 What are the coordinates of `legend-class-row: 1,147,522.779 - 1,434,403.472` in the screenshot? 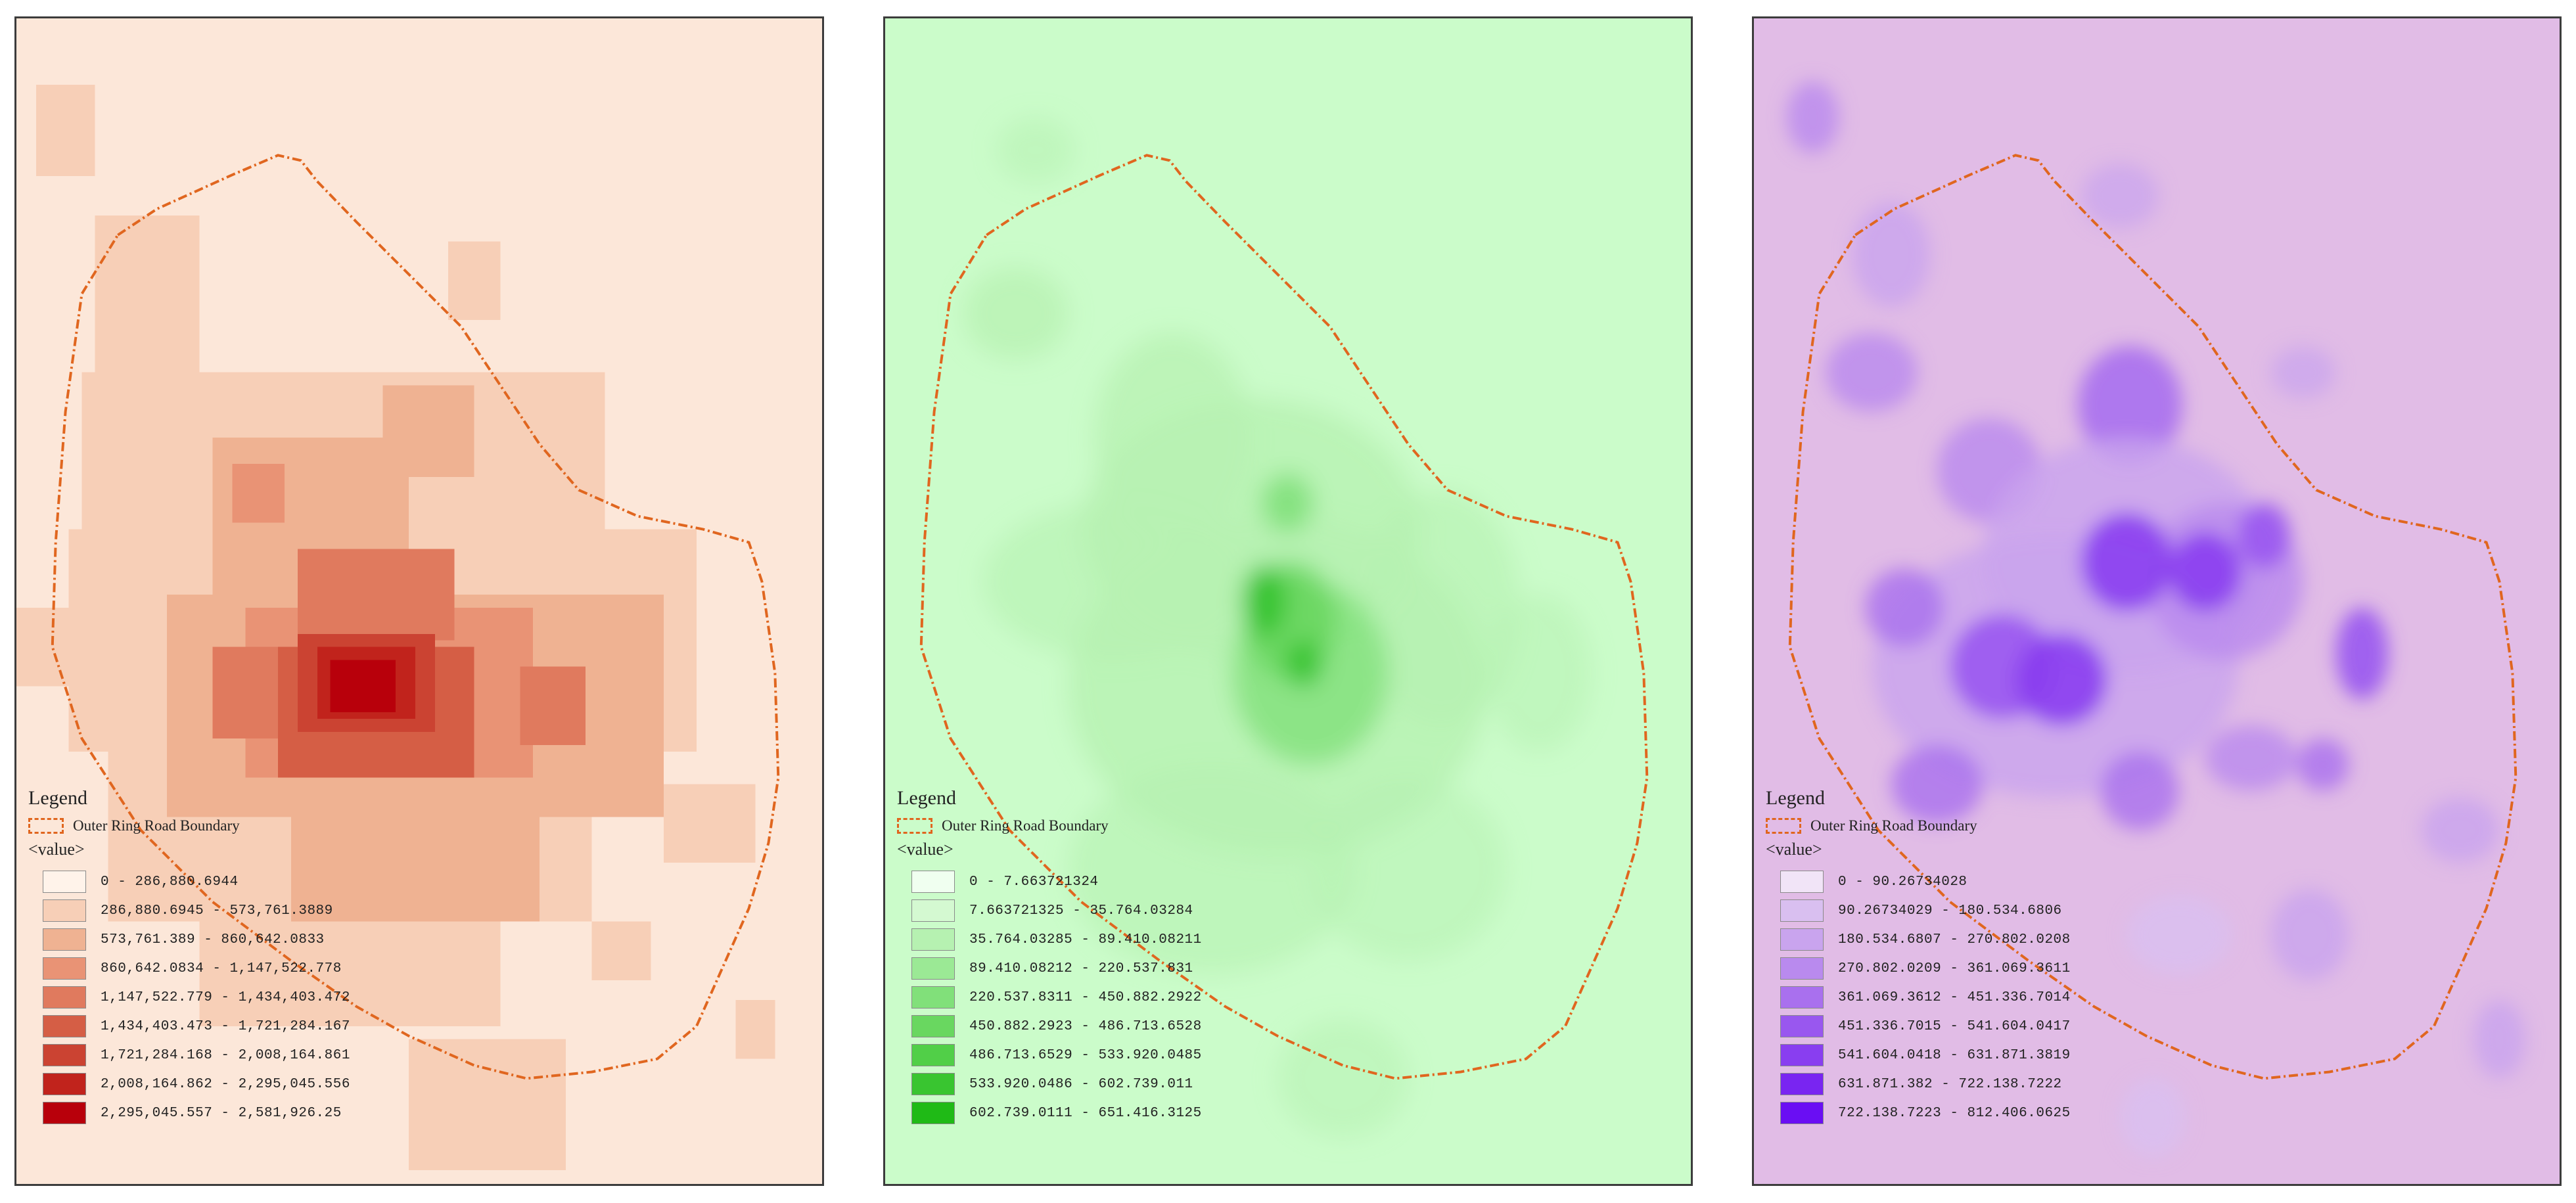 It's located at (278, 997).